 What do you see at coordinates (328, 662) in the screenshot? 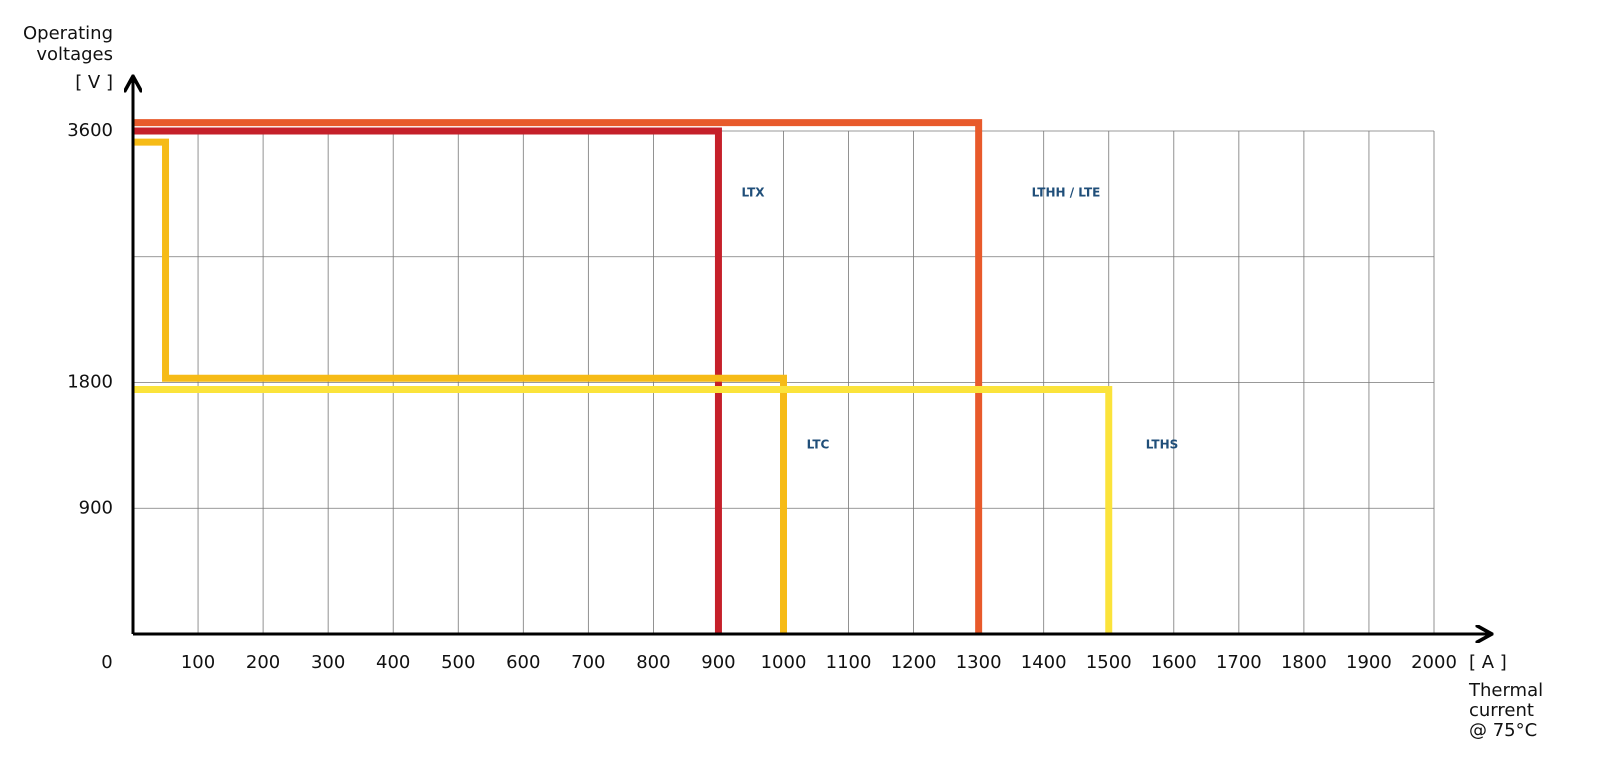
I see `x-tick-label: 300` at bounding box center [328, 662].